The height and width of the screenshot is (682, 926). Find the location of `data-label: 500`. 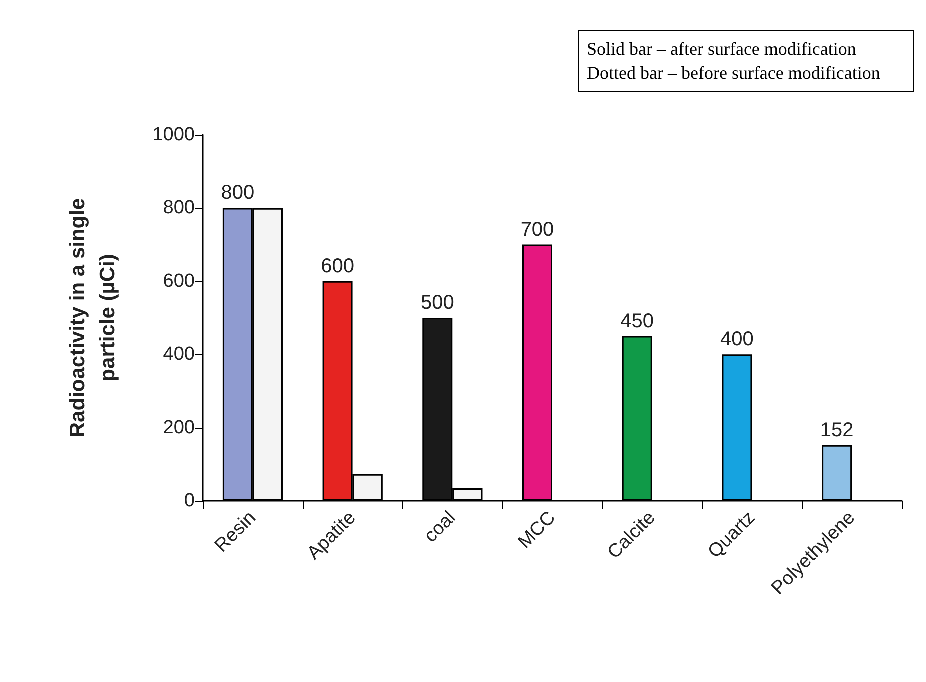

data-label: 500 is located at coordinates (437, 303).